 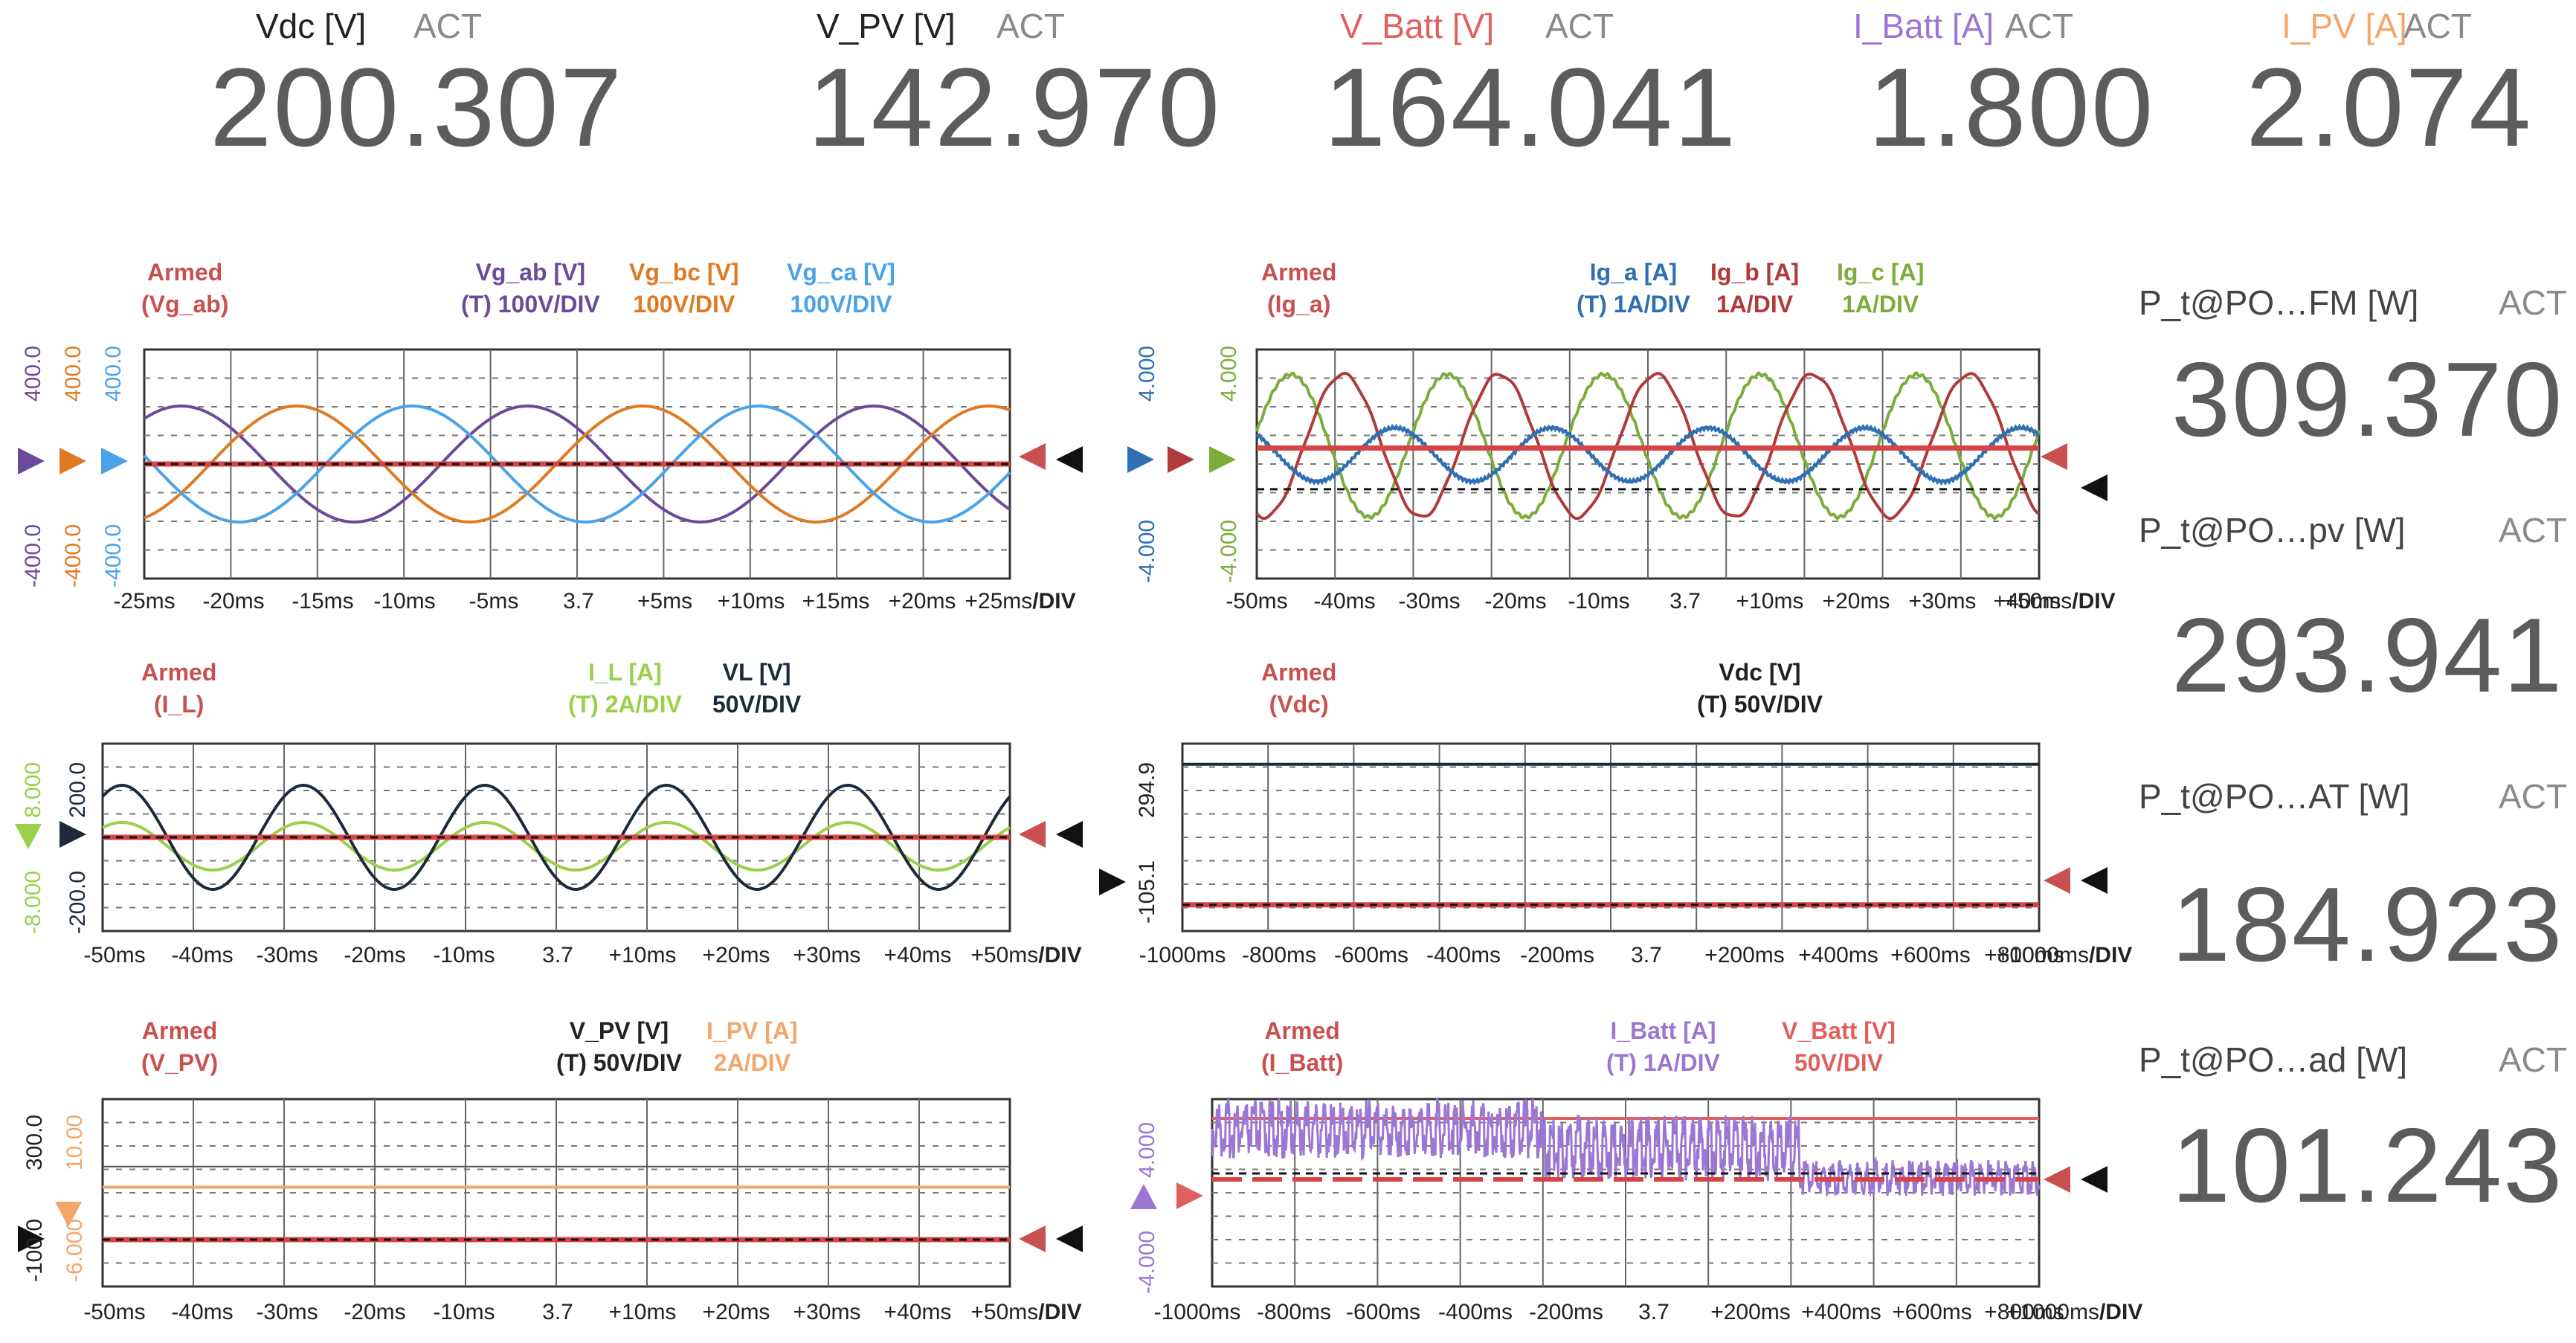 What do you see at coordinates (1755, 288) in the screenshot?
I see `channel-label: Ig_b [A] 1A/DIV` at bounding box center [1755, 288].